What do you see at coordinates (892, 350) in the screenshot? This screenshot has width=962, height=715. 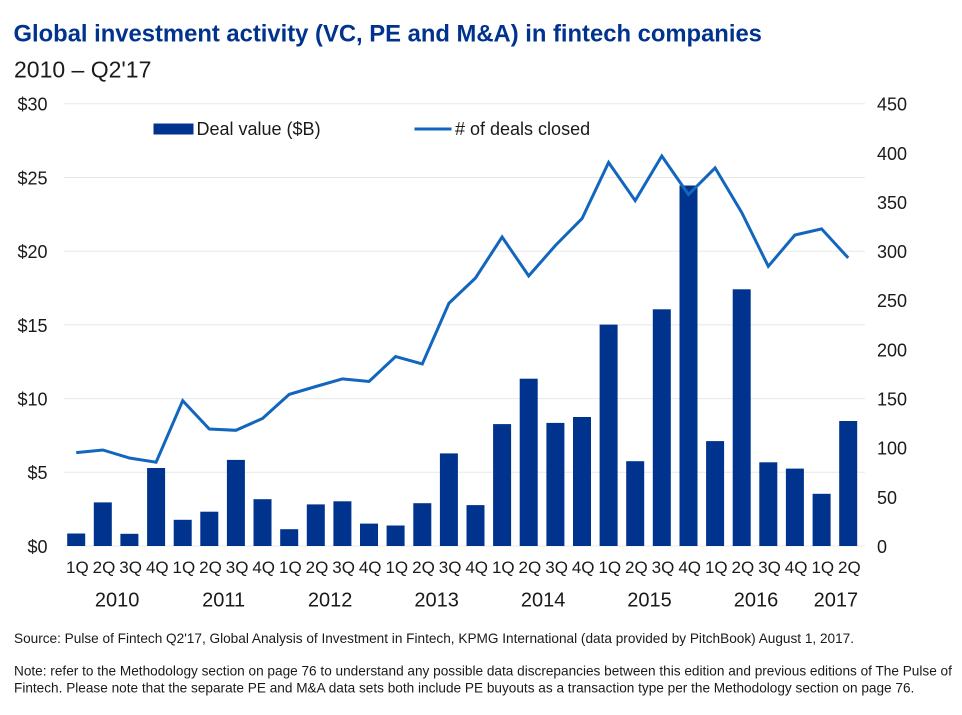 I see `svg-text: 200` at bounding box center [892, 350].